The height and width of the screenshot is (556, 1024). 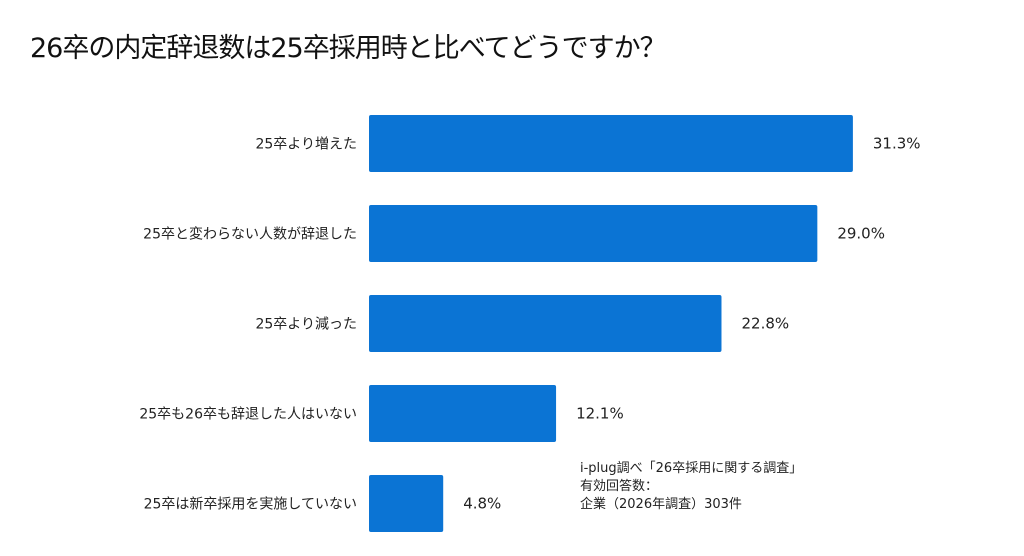 What do you see at coordinates (691, 468) in the screenshot?
I see `source-note-line: i-plug調べ「26卒採用に関する調査」` at bounding box center [691, 468].